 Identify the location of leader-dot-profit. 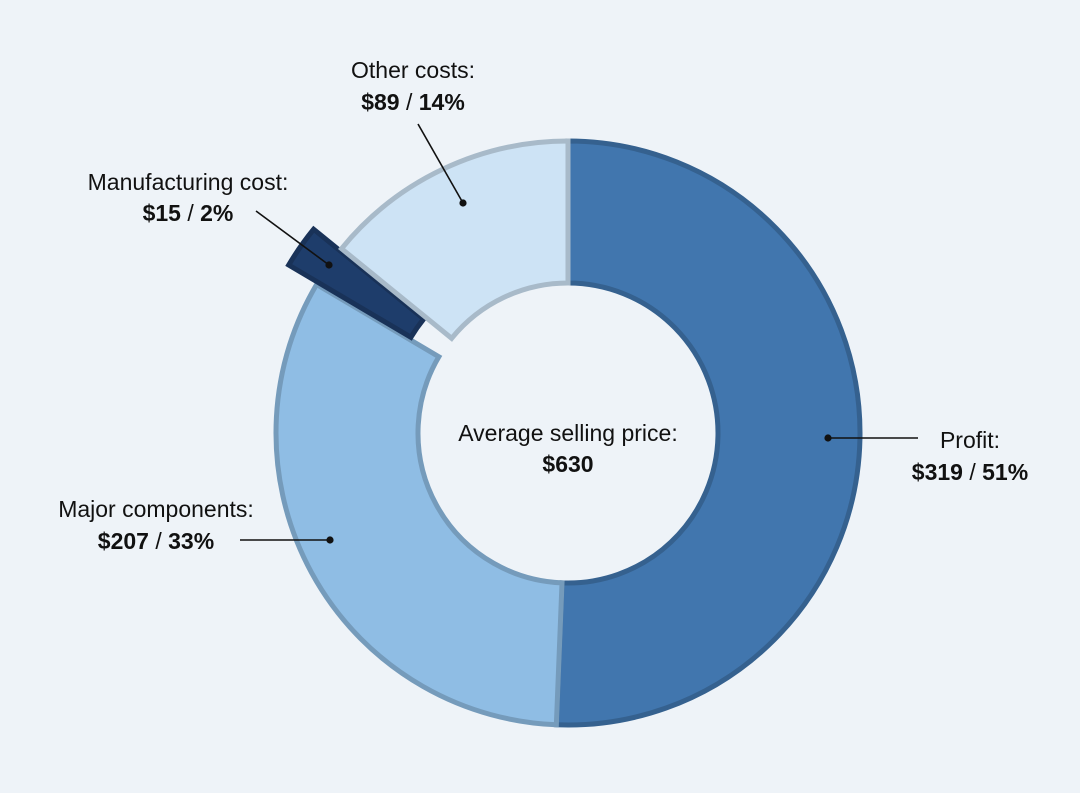
(828, 438).